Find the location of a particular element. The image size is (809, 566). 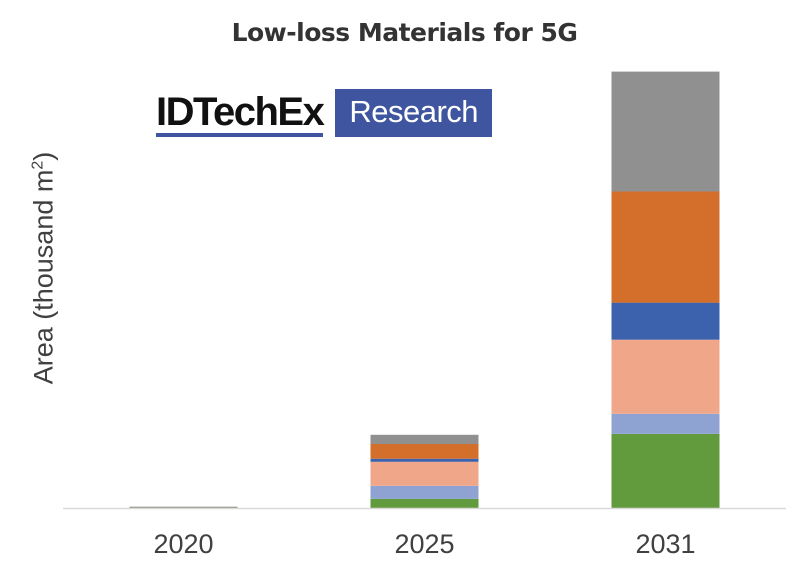

idtechex-logo: IDTechEx Research is located at coordinates (324, 113).